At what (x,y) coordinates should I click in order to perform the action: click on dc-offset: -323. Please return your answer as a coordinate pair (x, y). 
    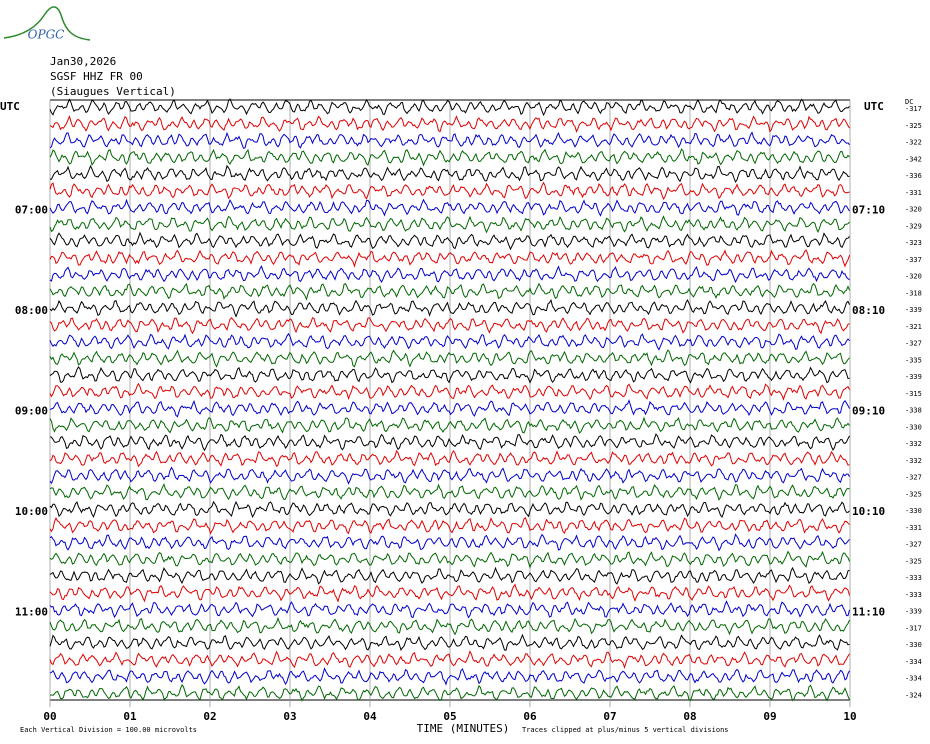
    Looking at the image, I should click on (913, 243).